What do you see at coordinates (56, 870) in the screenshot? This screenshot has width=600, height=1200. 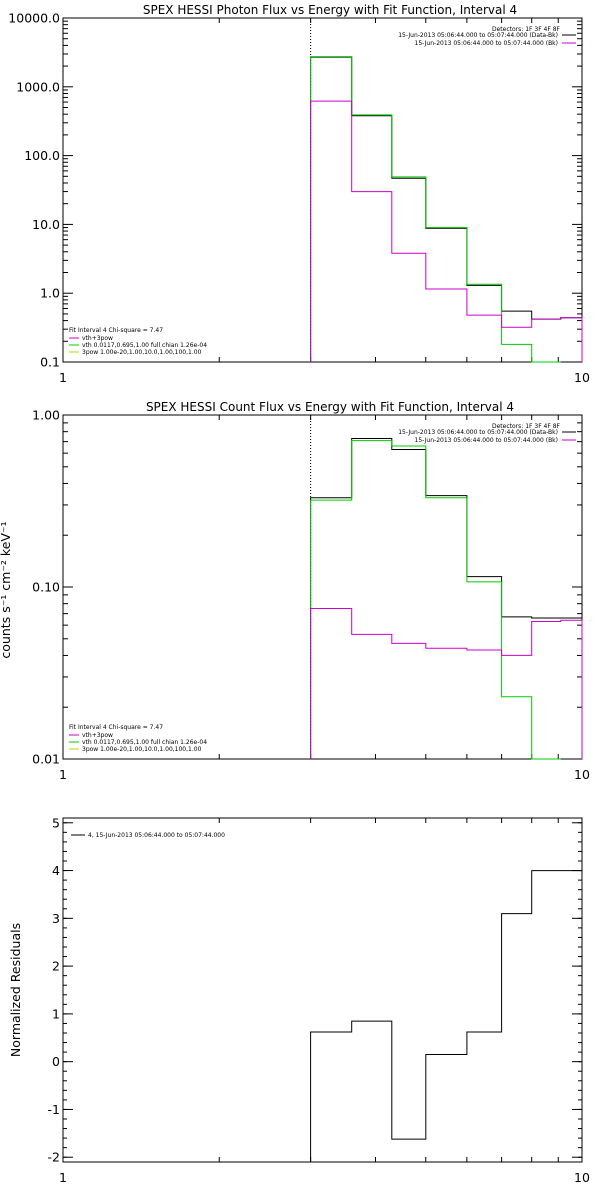 I see `y-tick-label: 4` at bounding box center [56, 870].